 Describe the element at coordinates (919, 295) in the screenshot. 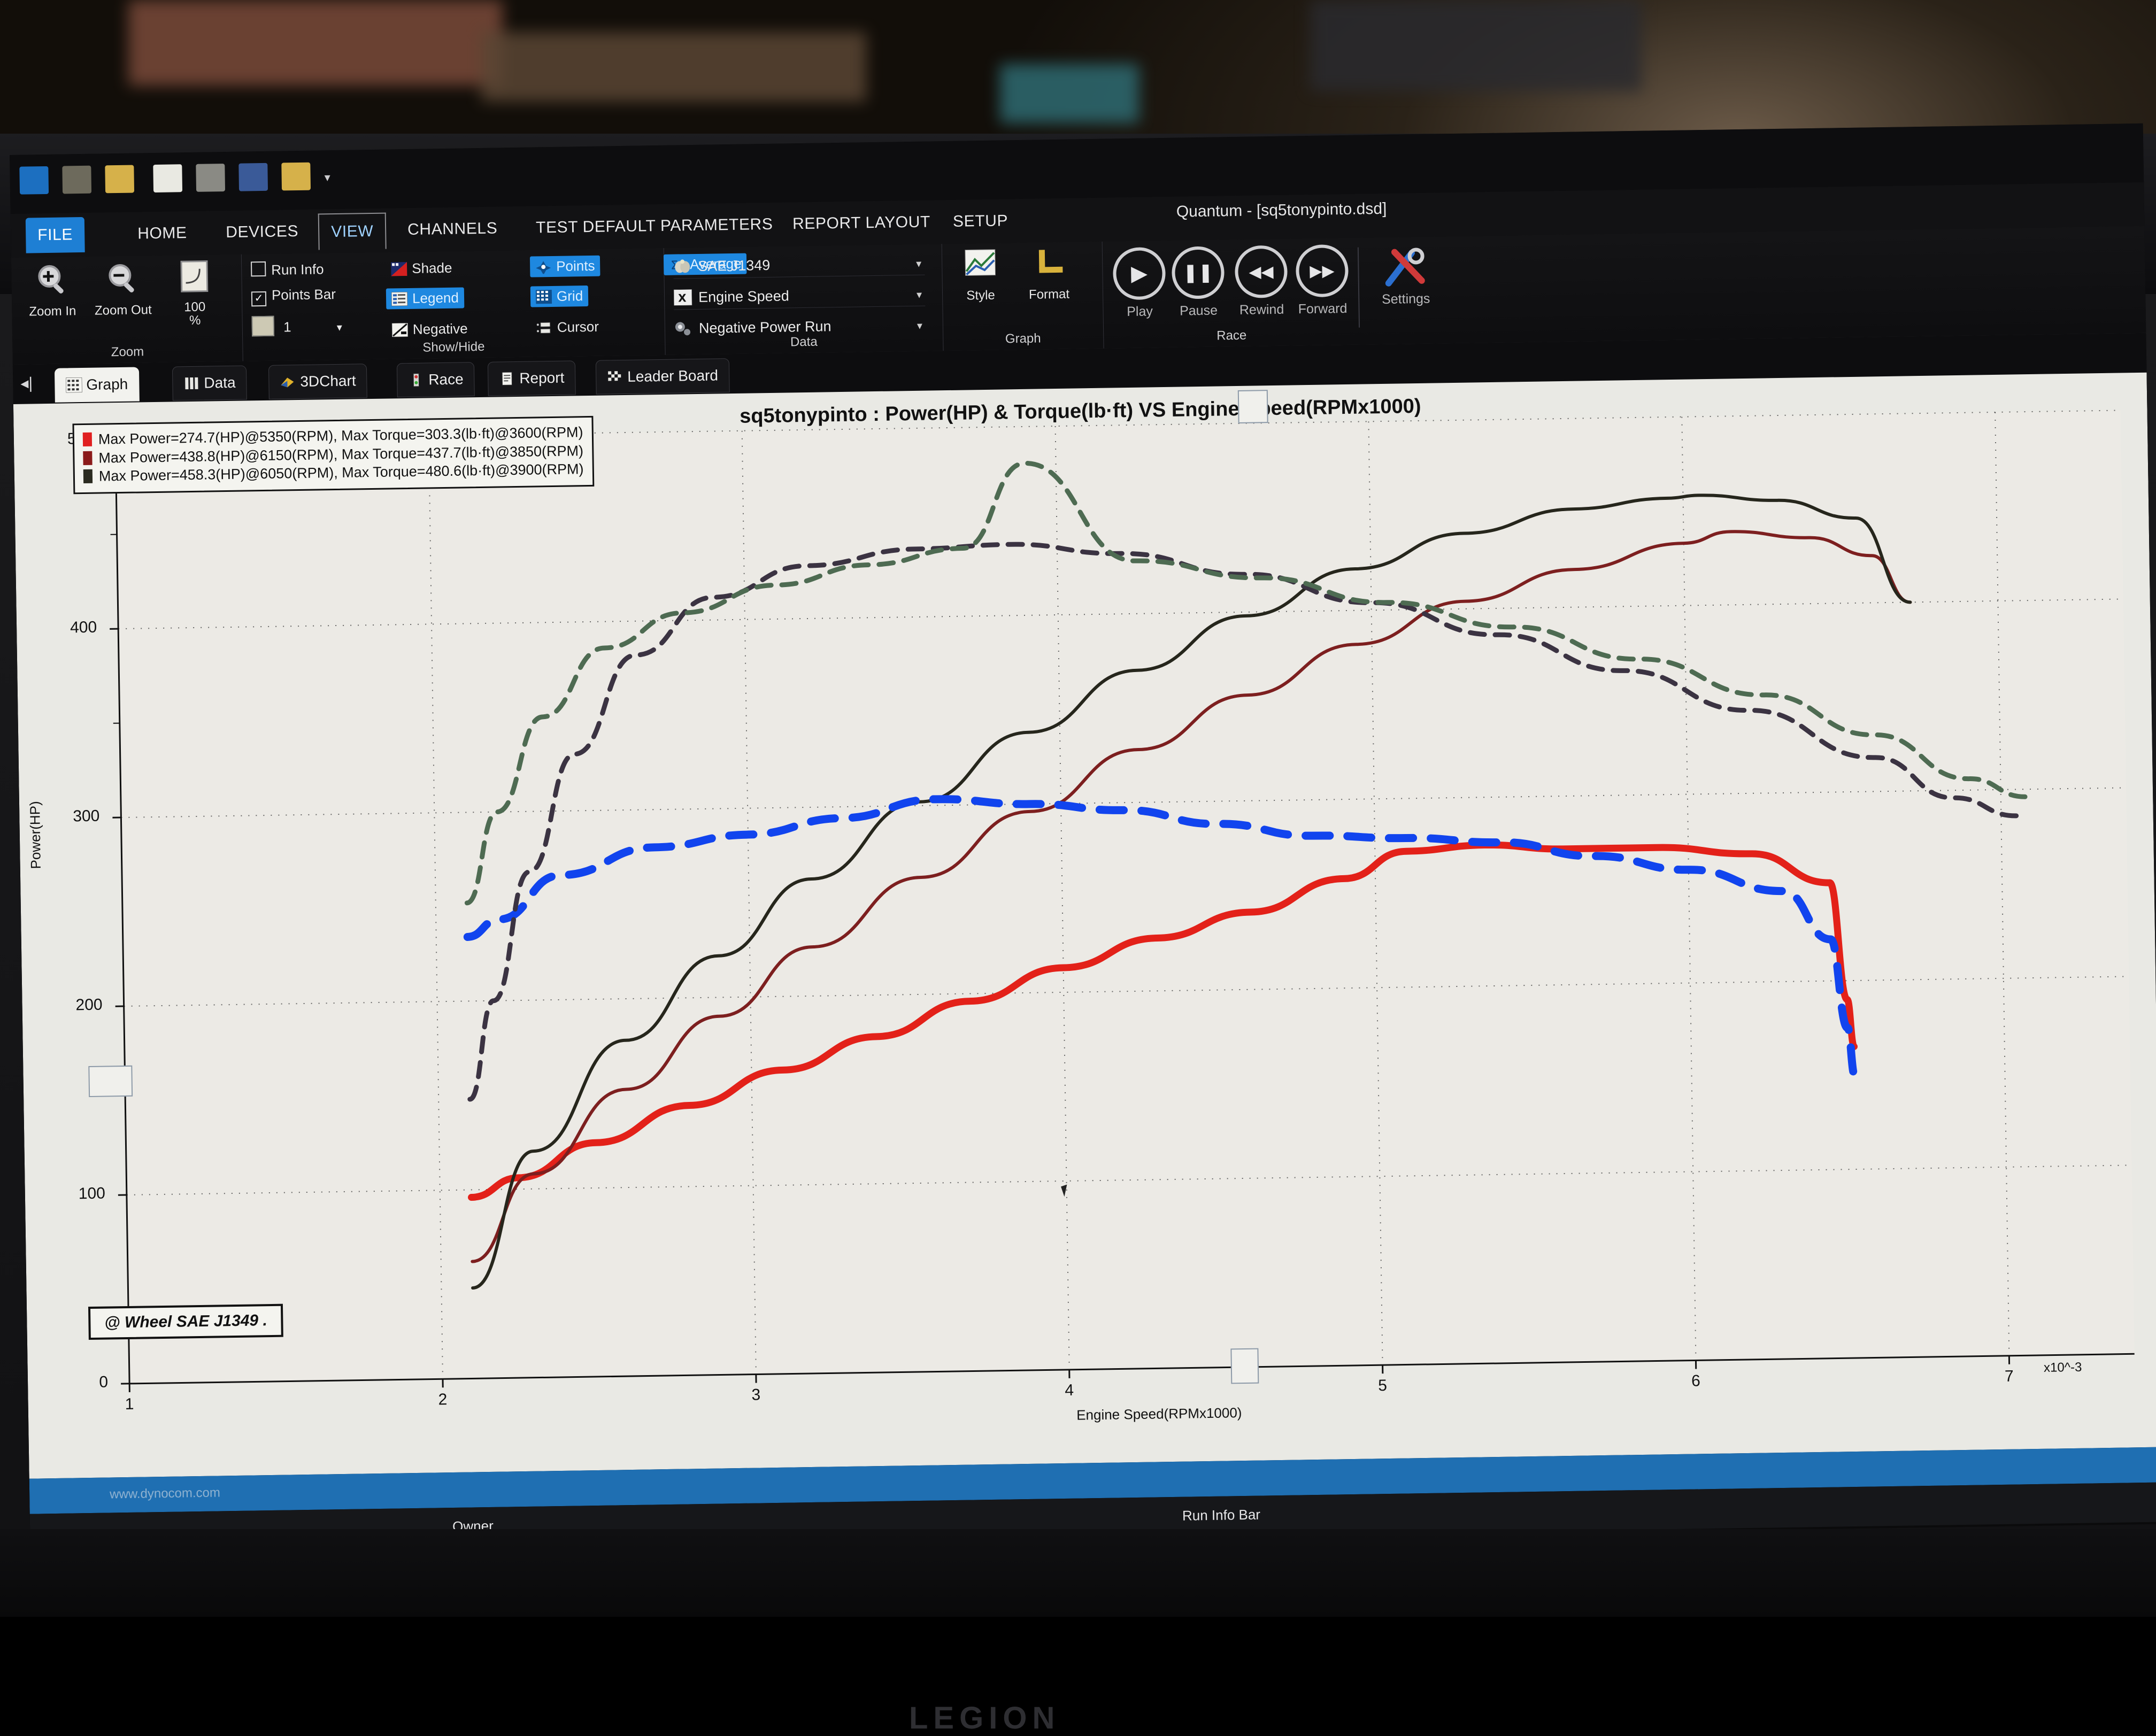

I see `x-channel-chevron-down-icon: ▾` at that location.